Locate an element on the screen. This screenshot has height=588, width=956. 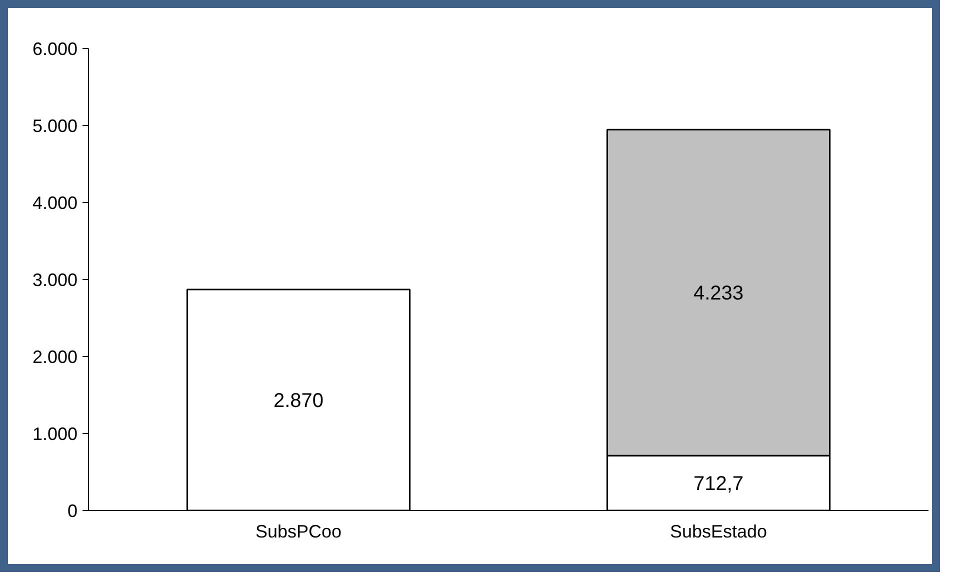
x-tick-label: SubsEstado is located at coordinates (719, 532).